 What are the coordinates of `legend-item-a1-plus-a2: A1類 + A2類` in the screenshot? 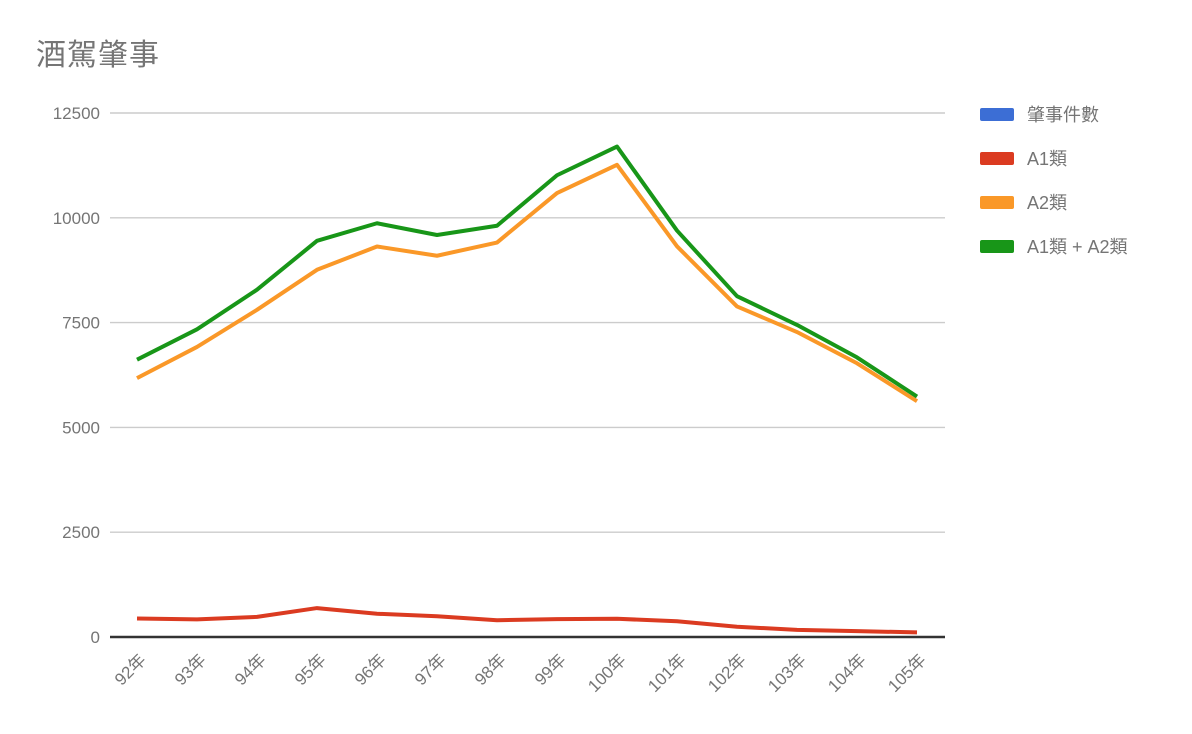 It's located at (1054, 246).